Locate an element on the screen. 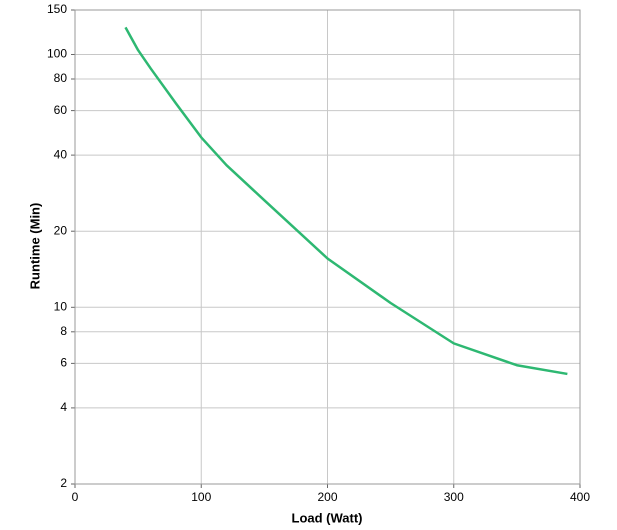 The width and height of the screenshot is (617, 530). y-tick-label: 2 is located at coordinates (63, 483).